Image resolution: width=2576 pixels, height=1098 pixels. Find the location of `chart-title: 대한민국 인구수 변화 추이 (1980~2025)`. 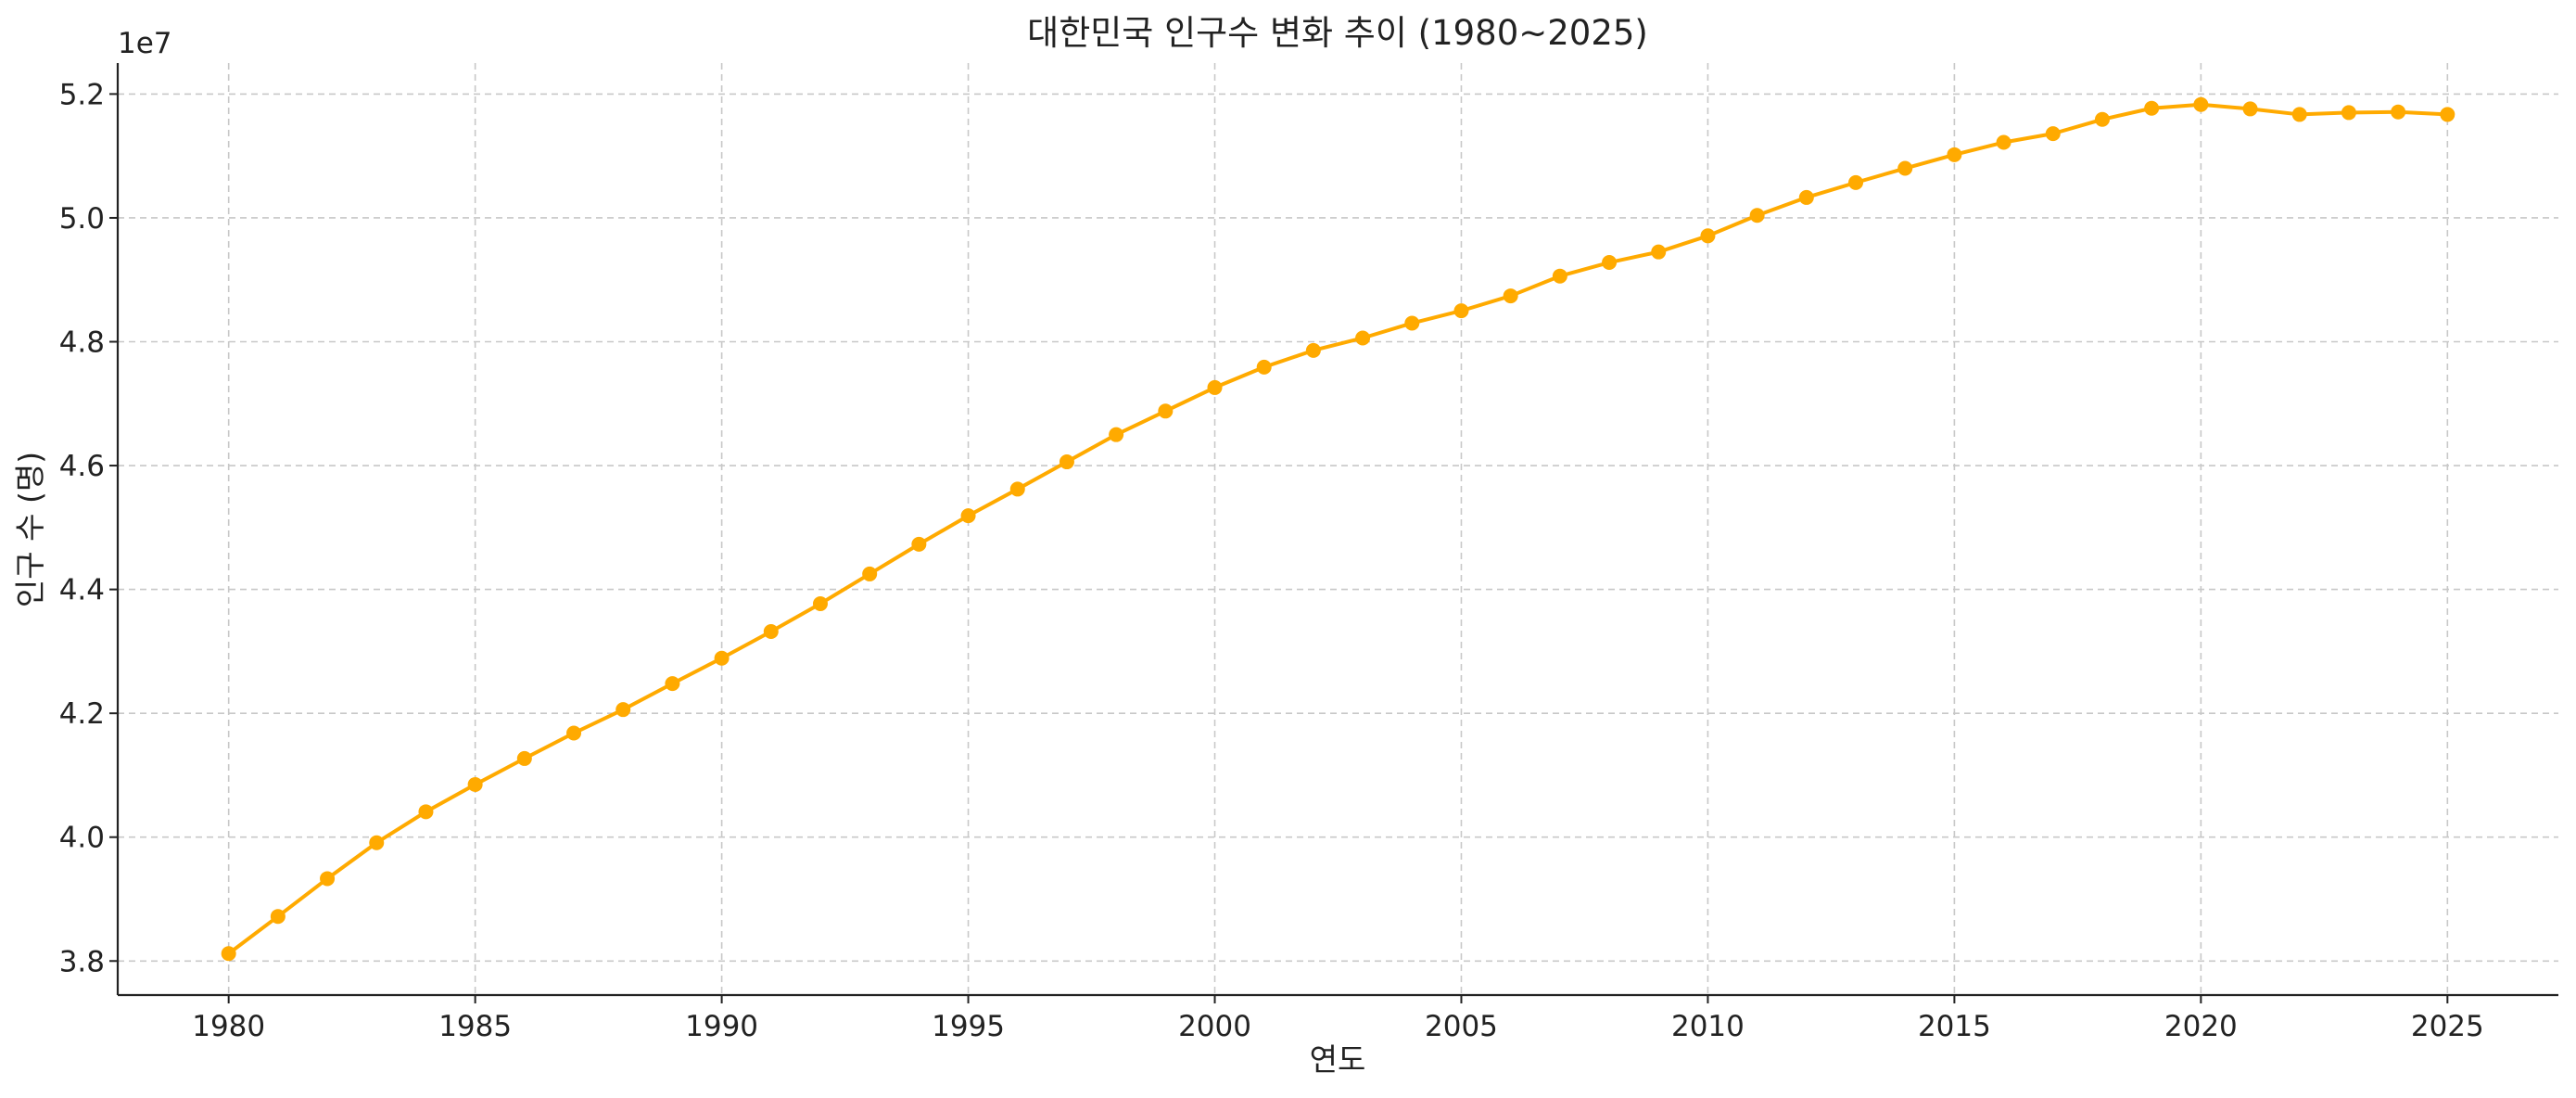

chart-title: 대한민국 인구수 변화 추이 (1980~2025) is located at coordinates (1337, 33).